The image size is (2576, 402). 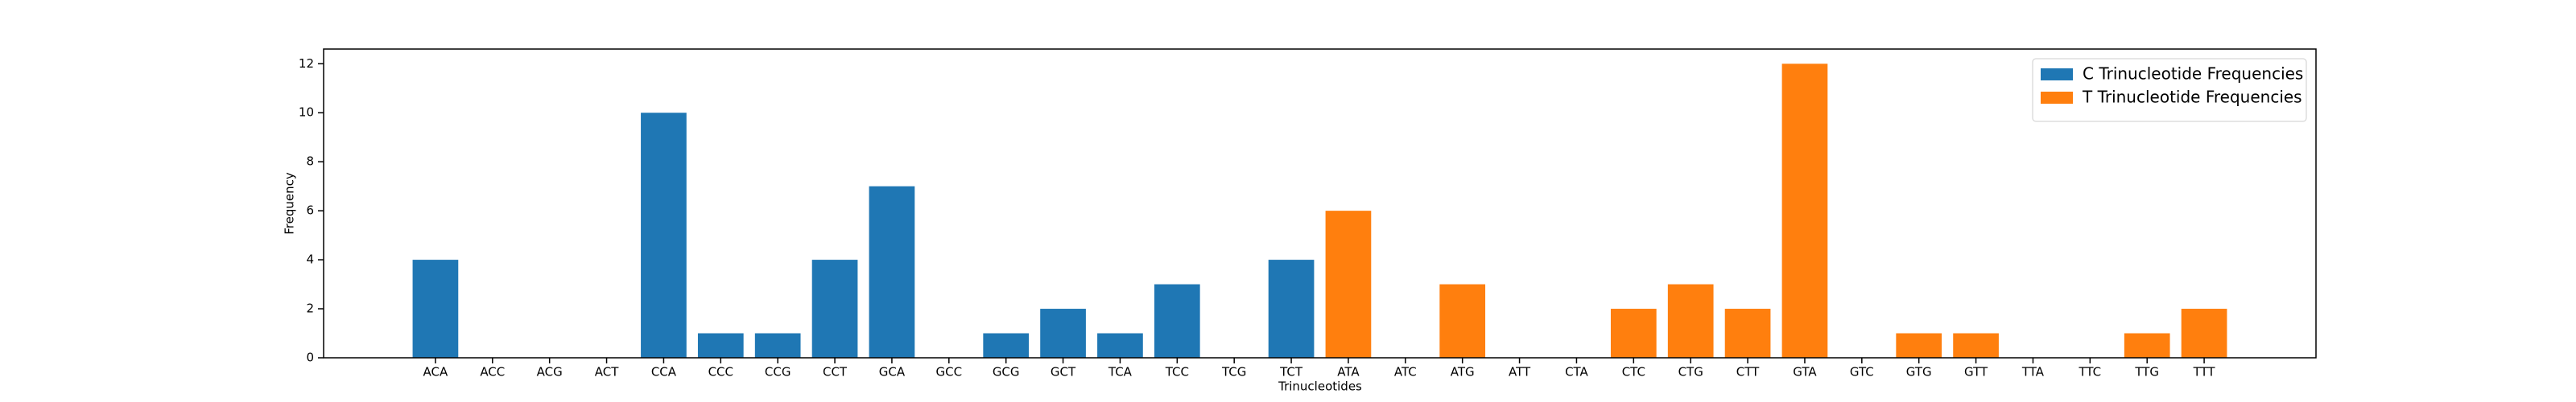 What do you see at coordinates (2033, 372) in the screenshot?
I see `x-tick-label: TTA` at bounding box center [2033, 372].